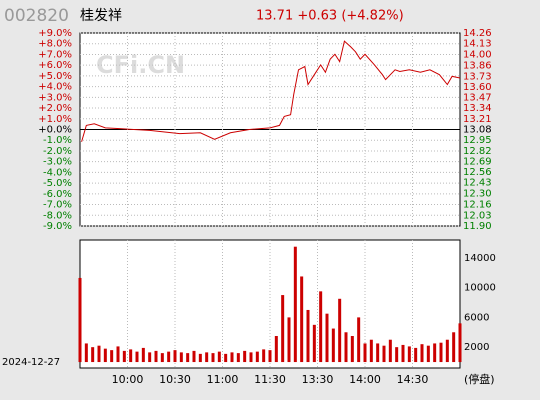 This screenshot has height=400, width=540. I want to click on x-tick-label: 10:00, so click(128, 379).